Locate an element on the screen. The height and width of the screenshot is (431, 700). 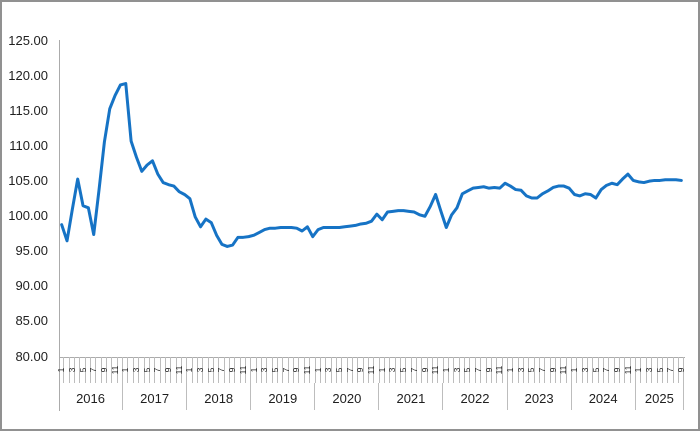
y-axis-tick-label: 85.00 is located at coordinates (31, 321).